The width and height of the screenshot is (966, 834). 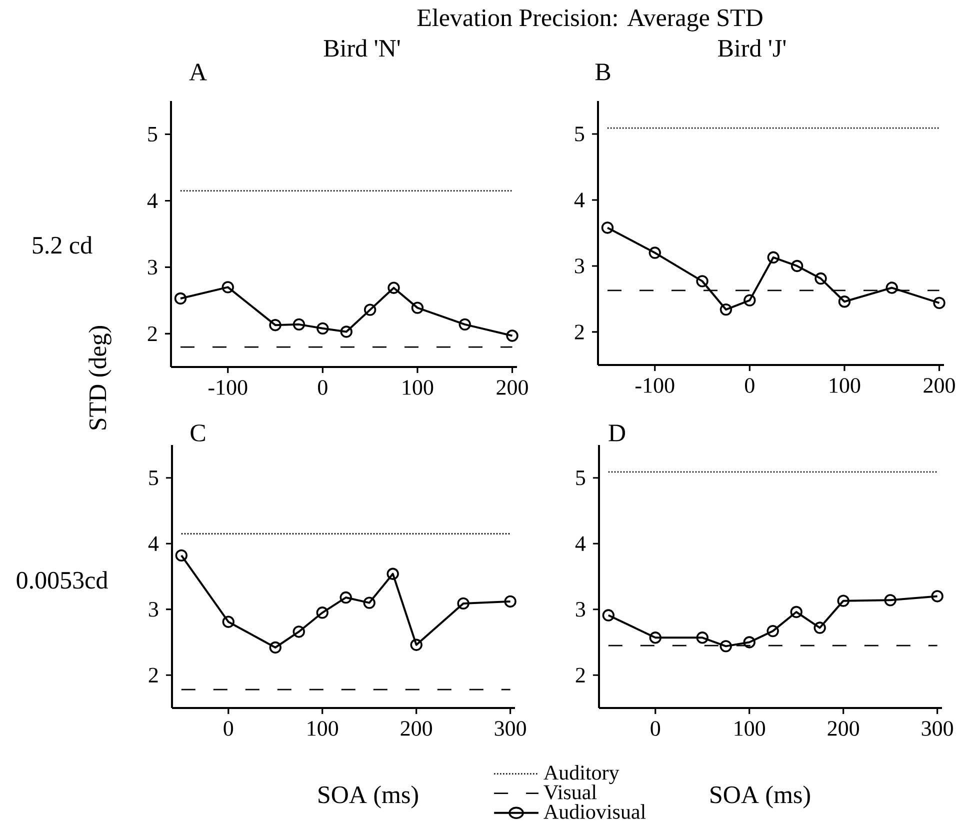 I want to click on text: B, so click(x=602, y=72).